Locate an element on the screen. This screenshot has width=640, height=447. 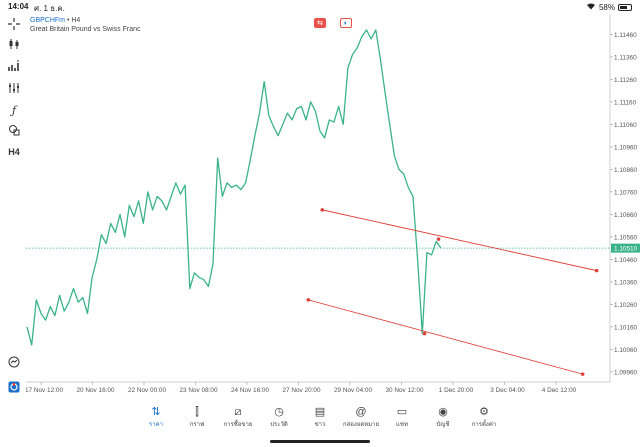
symbol-timeframe: H4 is located at coordinates (76, 20).